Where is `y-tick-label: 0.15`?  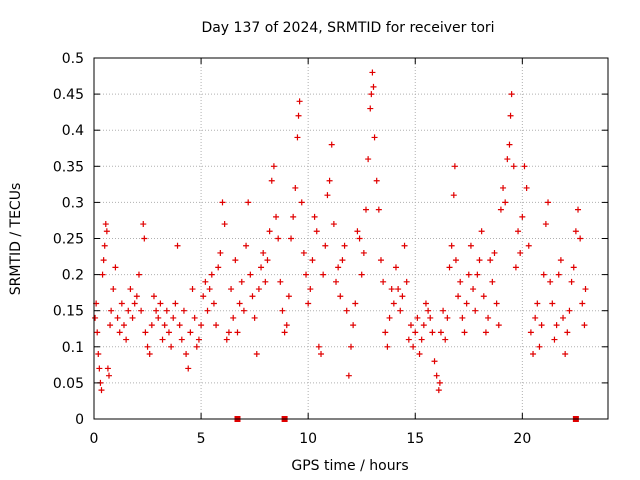
y-tick-label: 0.15 is located at coordinates (68, 312).